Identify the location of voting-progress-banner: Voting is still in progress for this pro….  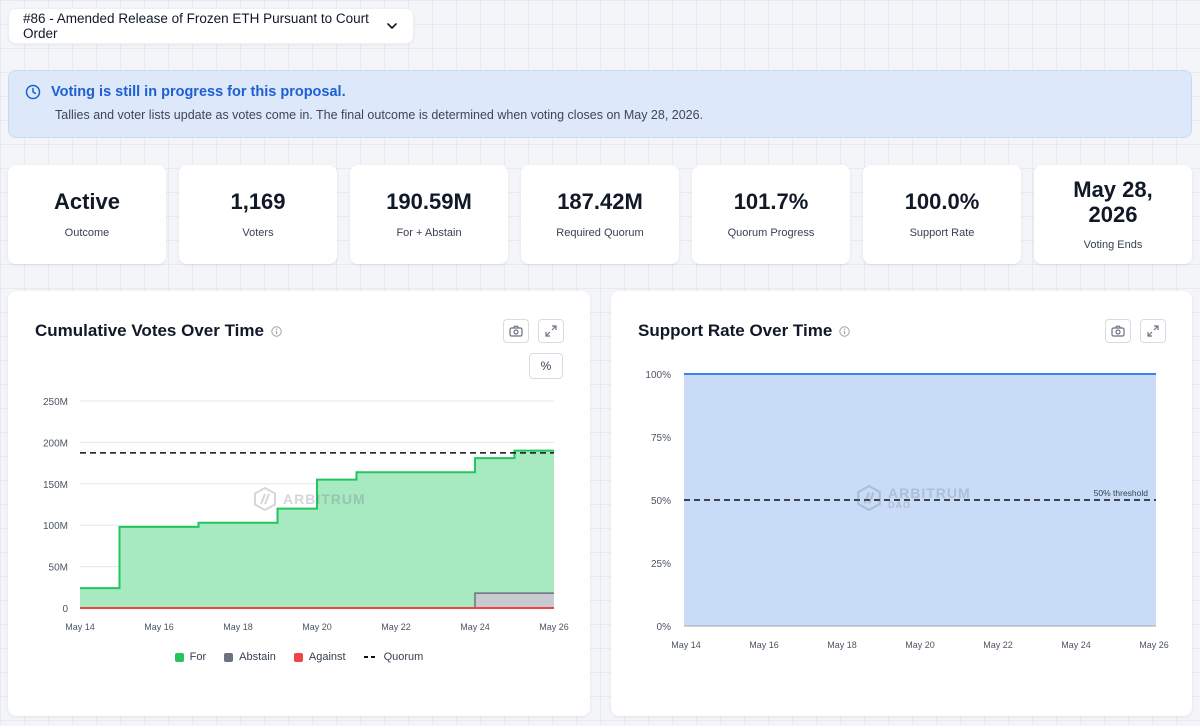
(600, 104).